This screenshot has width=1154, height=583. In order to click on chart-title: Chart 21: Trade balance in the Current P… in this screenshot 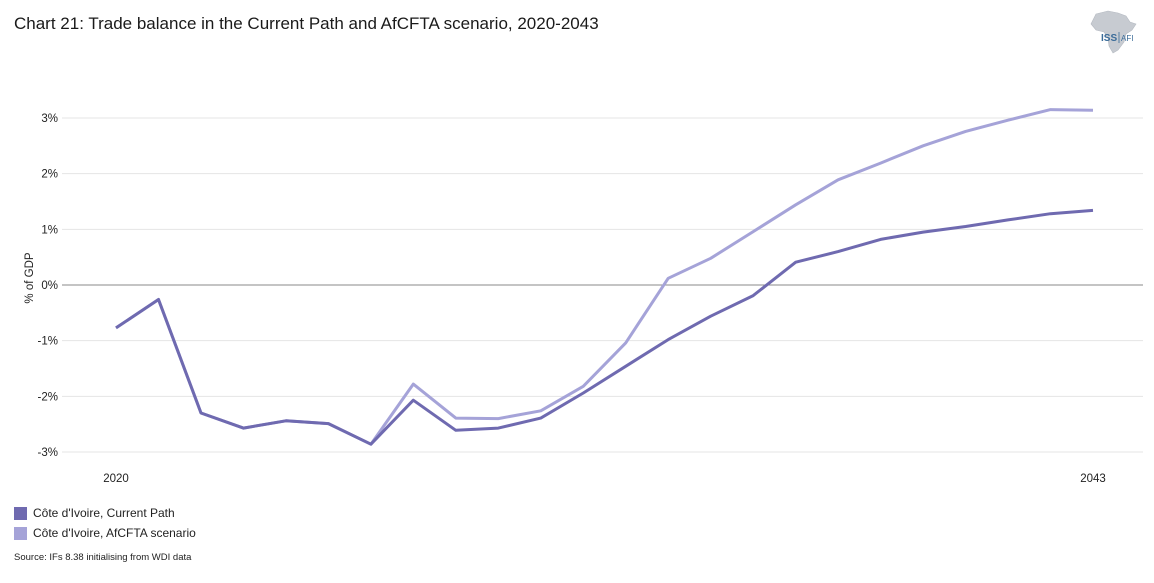, I will do `click(306, 23)`.